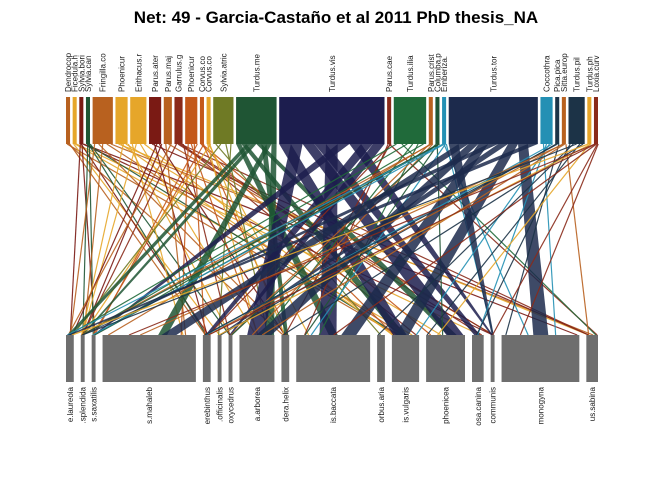 The width and height of the screenshot is (672, 480). What do you see at coordinates (285, 404) in the screenshot?
I see `lower-node-label: dera.helix` at bounding box center [285, 404].